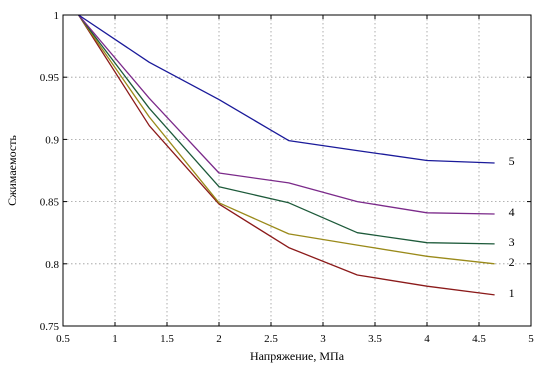 This screenshot has height=365, width=541. I want to click on x-axis-title: Напряжение, МПа, so click(297, 356).